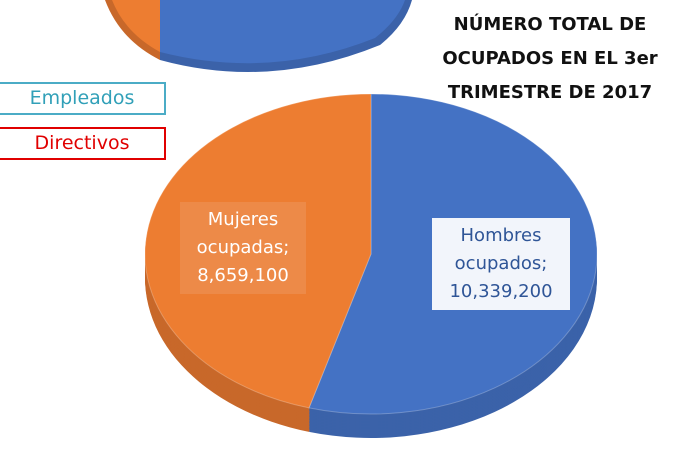  I want to click on data-label: Hombres ocupados; 10,339,200, so click(501, 264).